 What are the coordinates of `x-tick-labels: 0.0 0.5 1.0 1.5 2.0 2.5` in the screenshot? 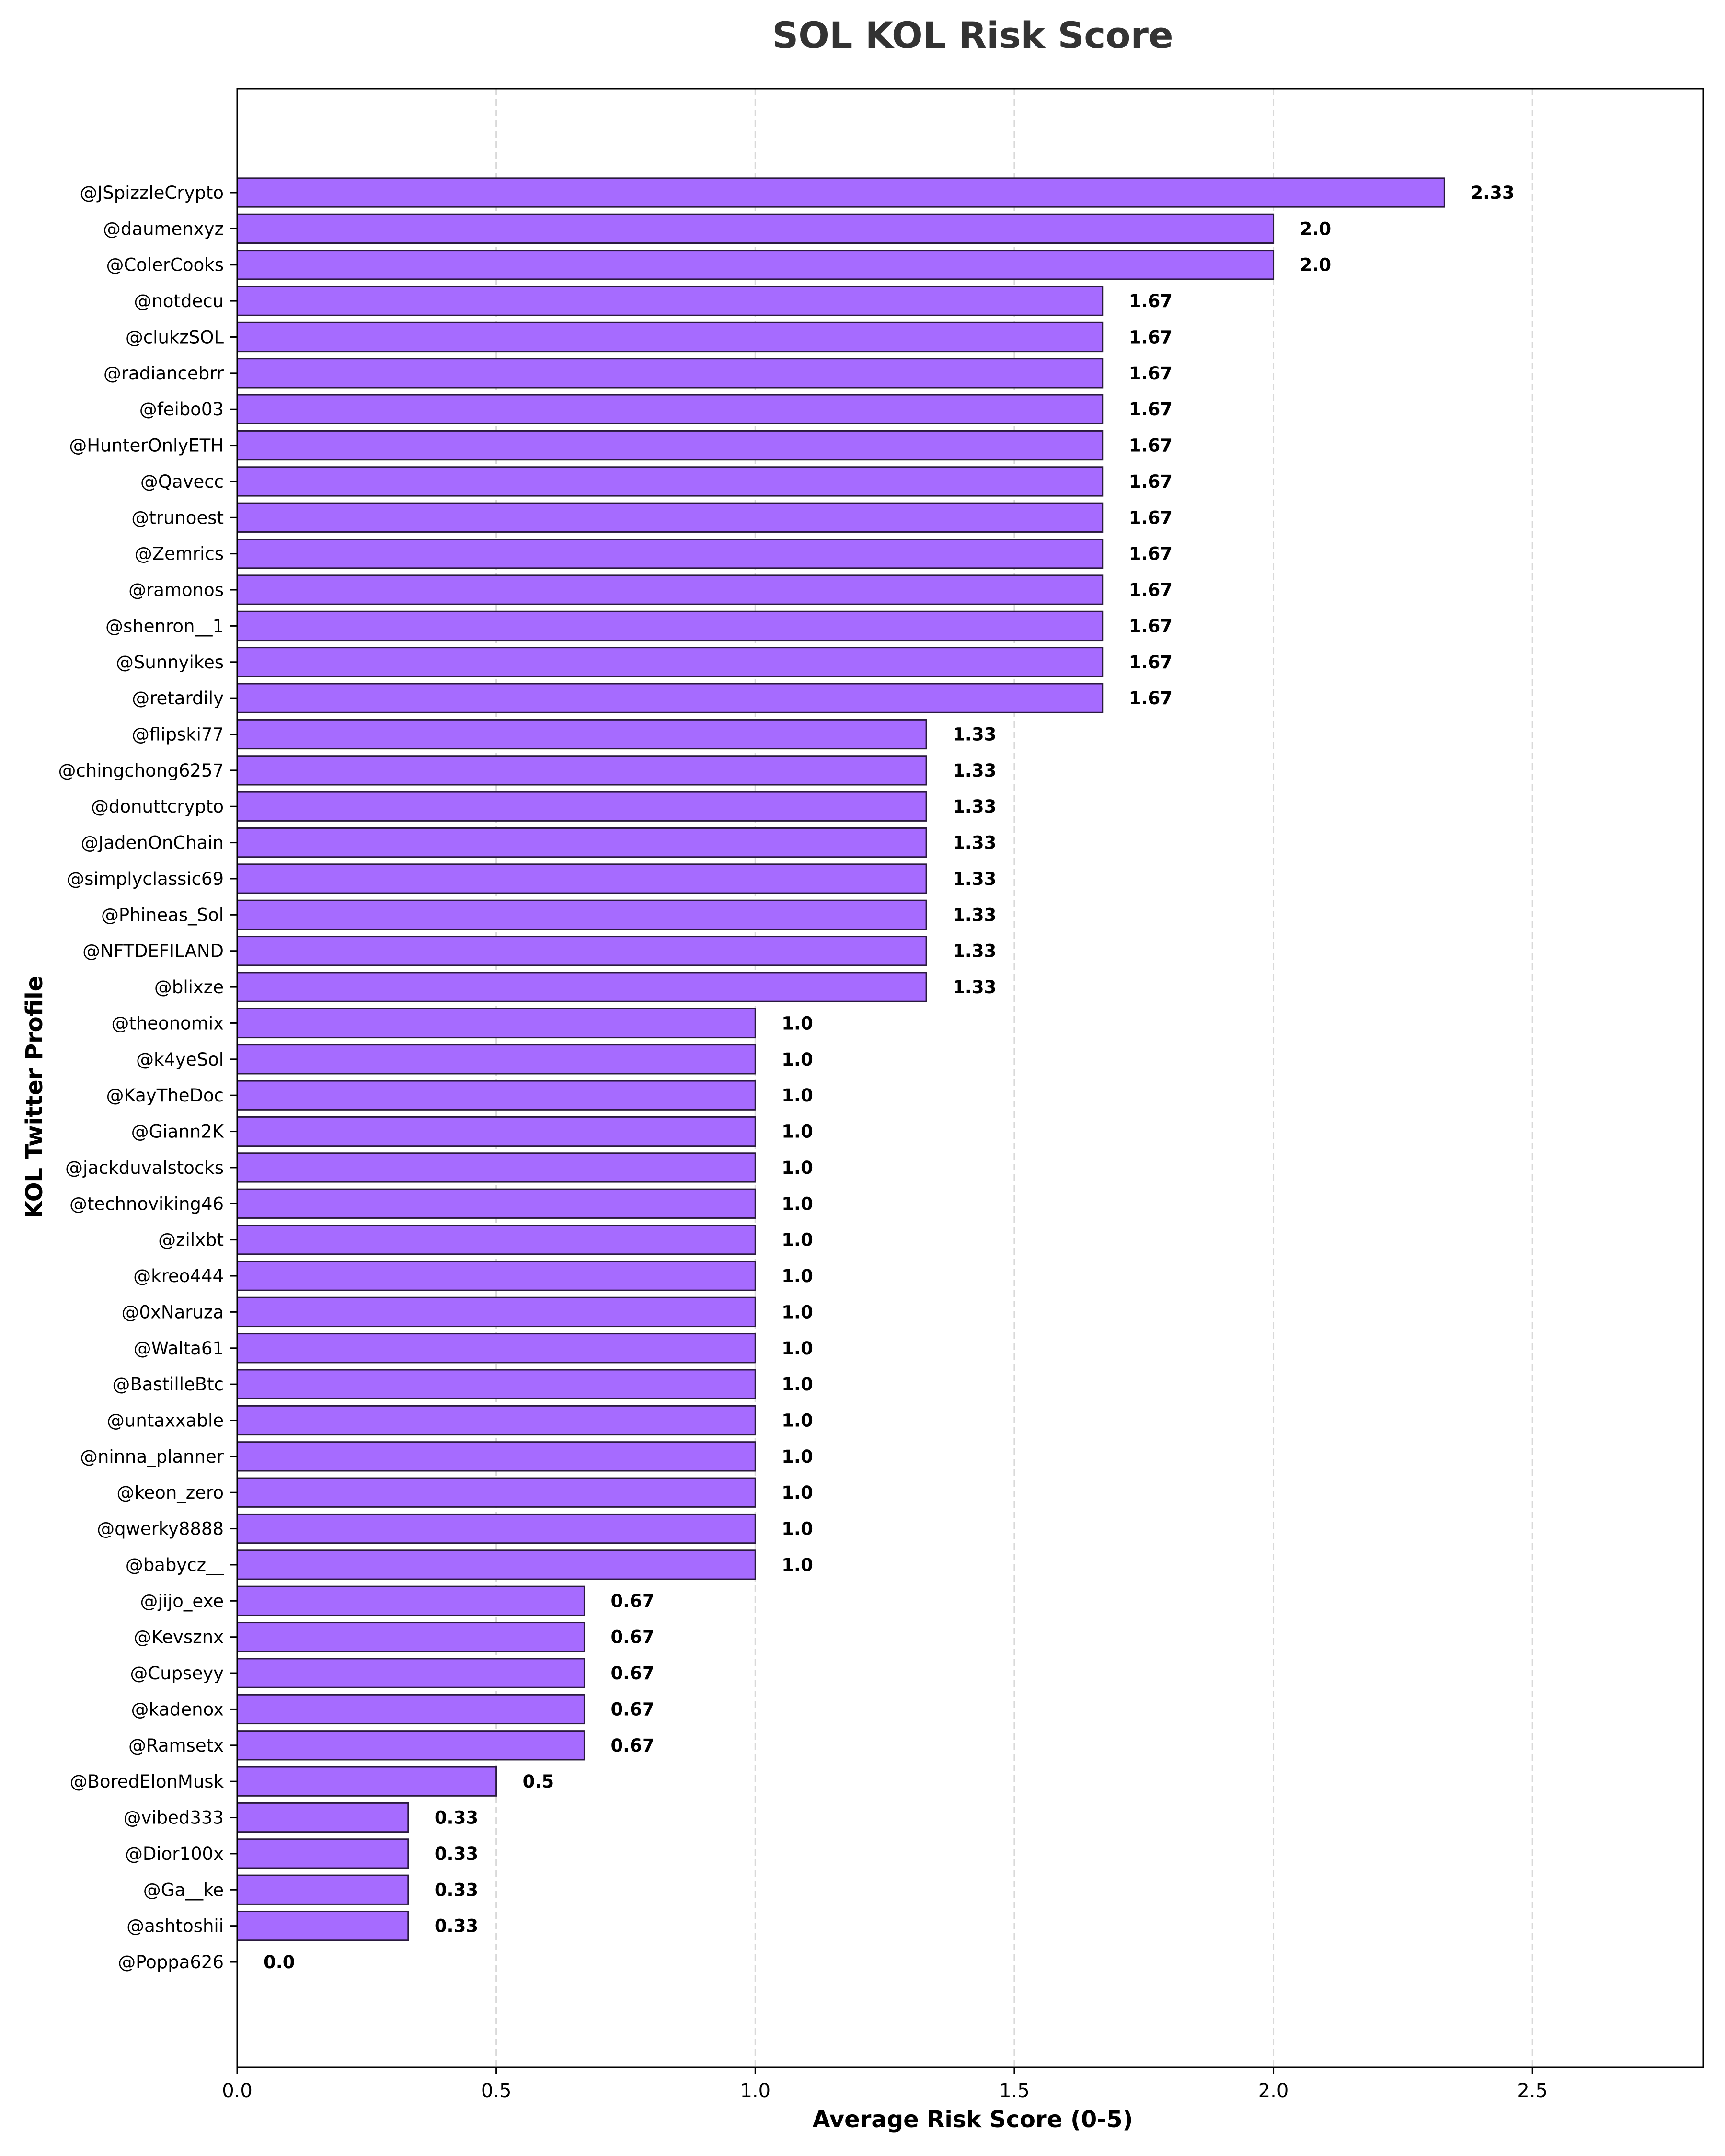 It's located at (885, 2084).